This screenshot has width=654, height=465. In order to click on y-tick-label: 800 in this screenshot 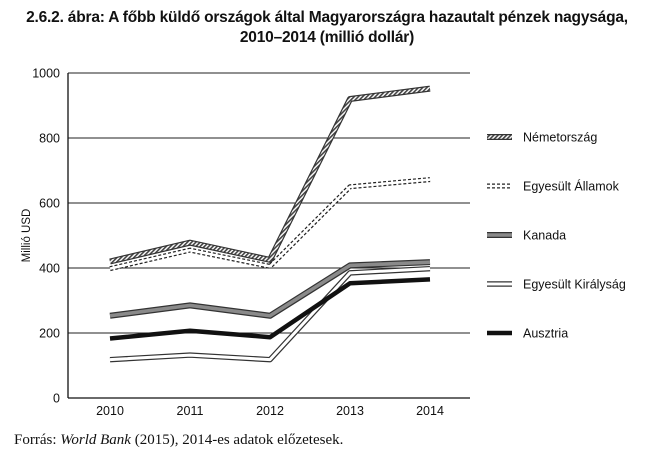, I will do `click(49, 139)`.